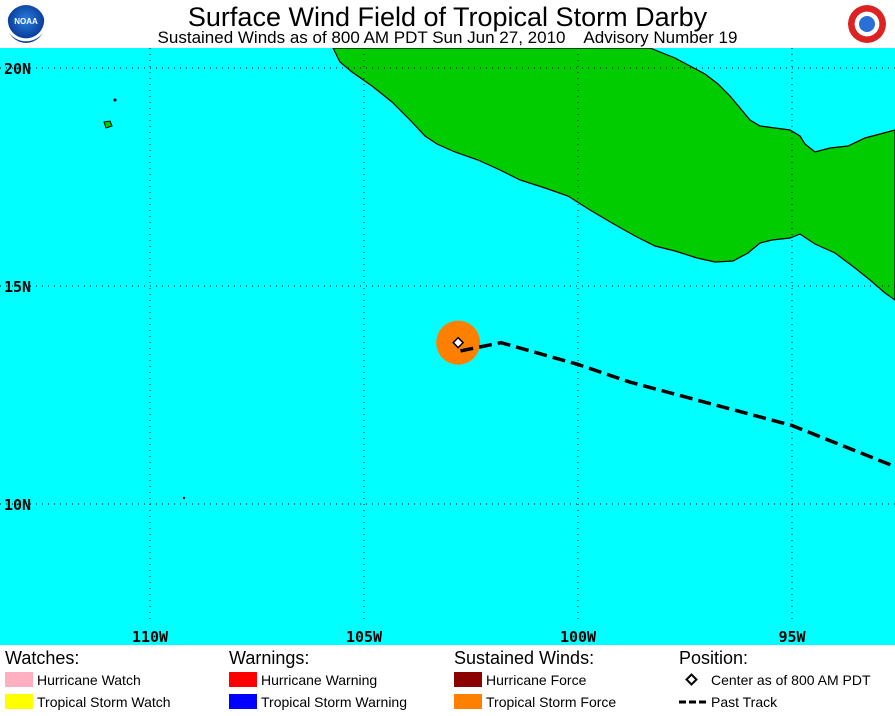 The width and height of the screenshot is (895, 716). What do you see at coordinates (17, 505) in the screenshot?
I see `lat-label: 10N` at bounding box center [17, 505].